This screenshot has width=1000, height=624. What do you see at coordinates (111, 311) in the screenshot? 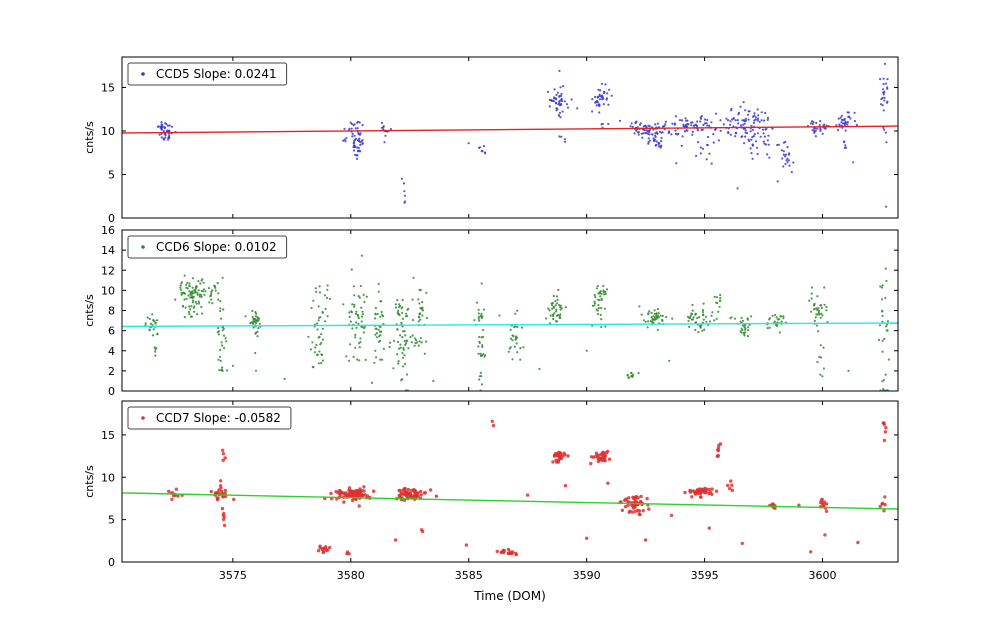
I see `y-tick-label: 8` at bounding box center [111, 311].